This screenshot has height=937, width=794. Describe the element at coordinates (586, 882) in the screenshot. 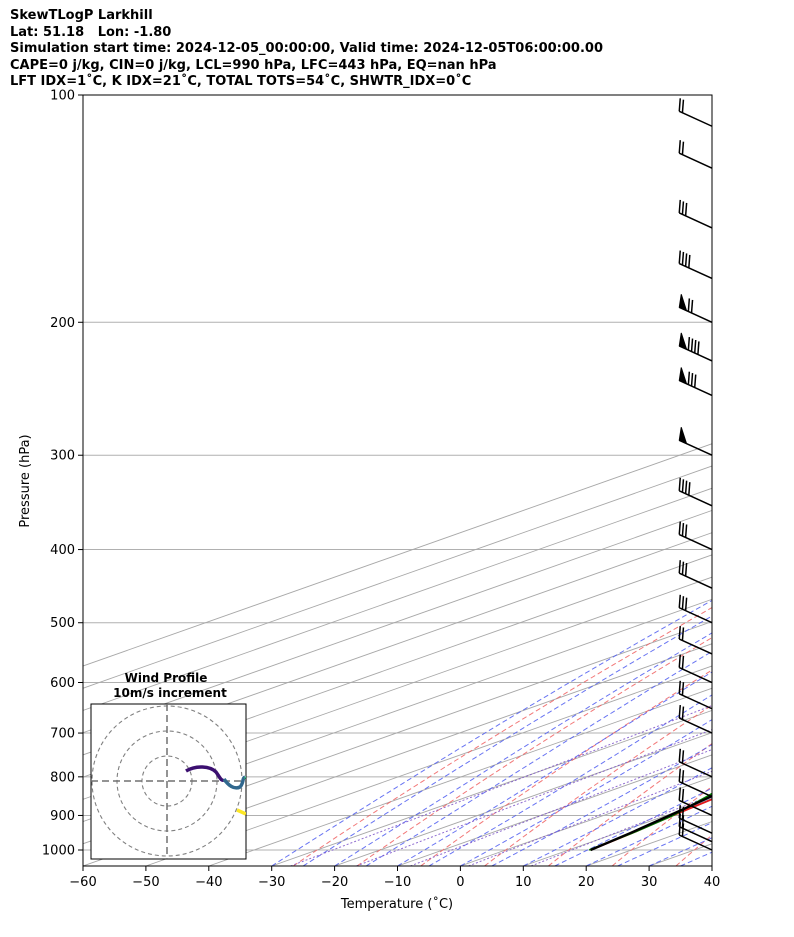

I see `x-tick-label: 20` at that location.